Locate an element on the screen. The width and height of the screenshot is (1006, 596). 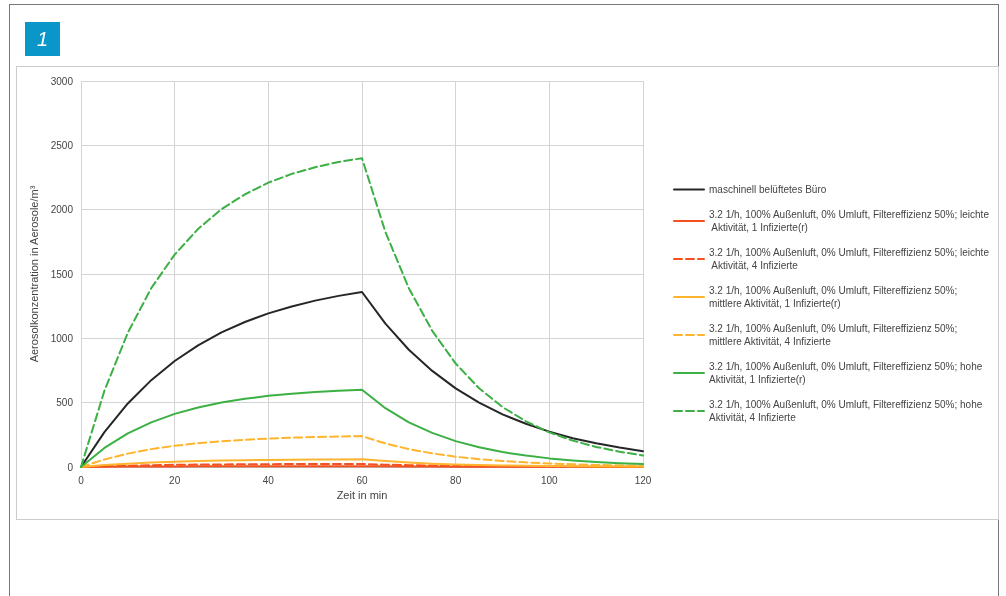
x-tick-label: 20 is located at coordinates (175, 480).